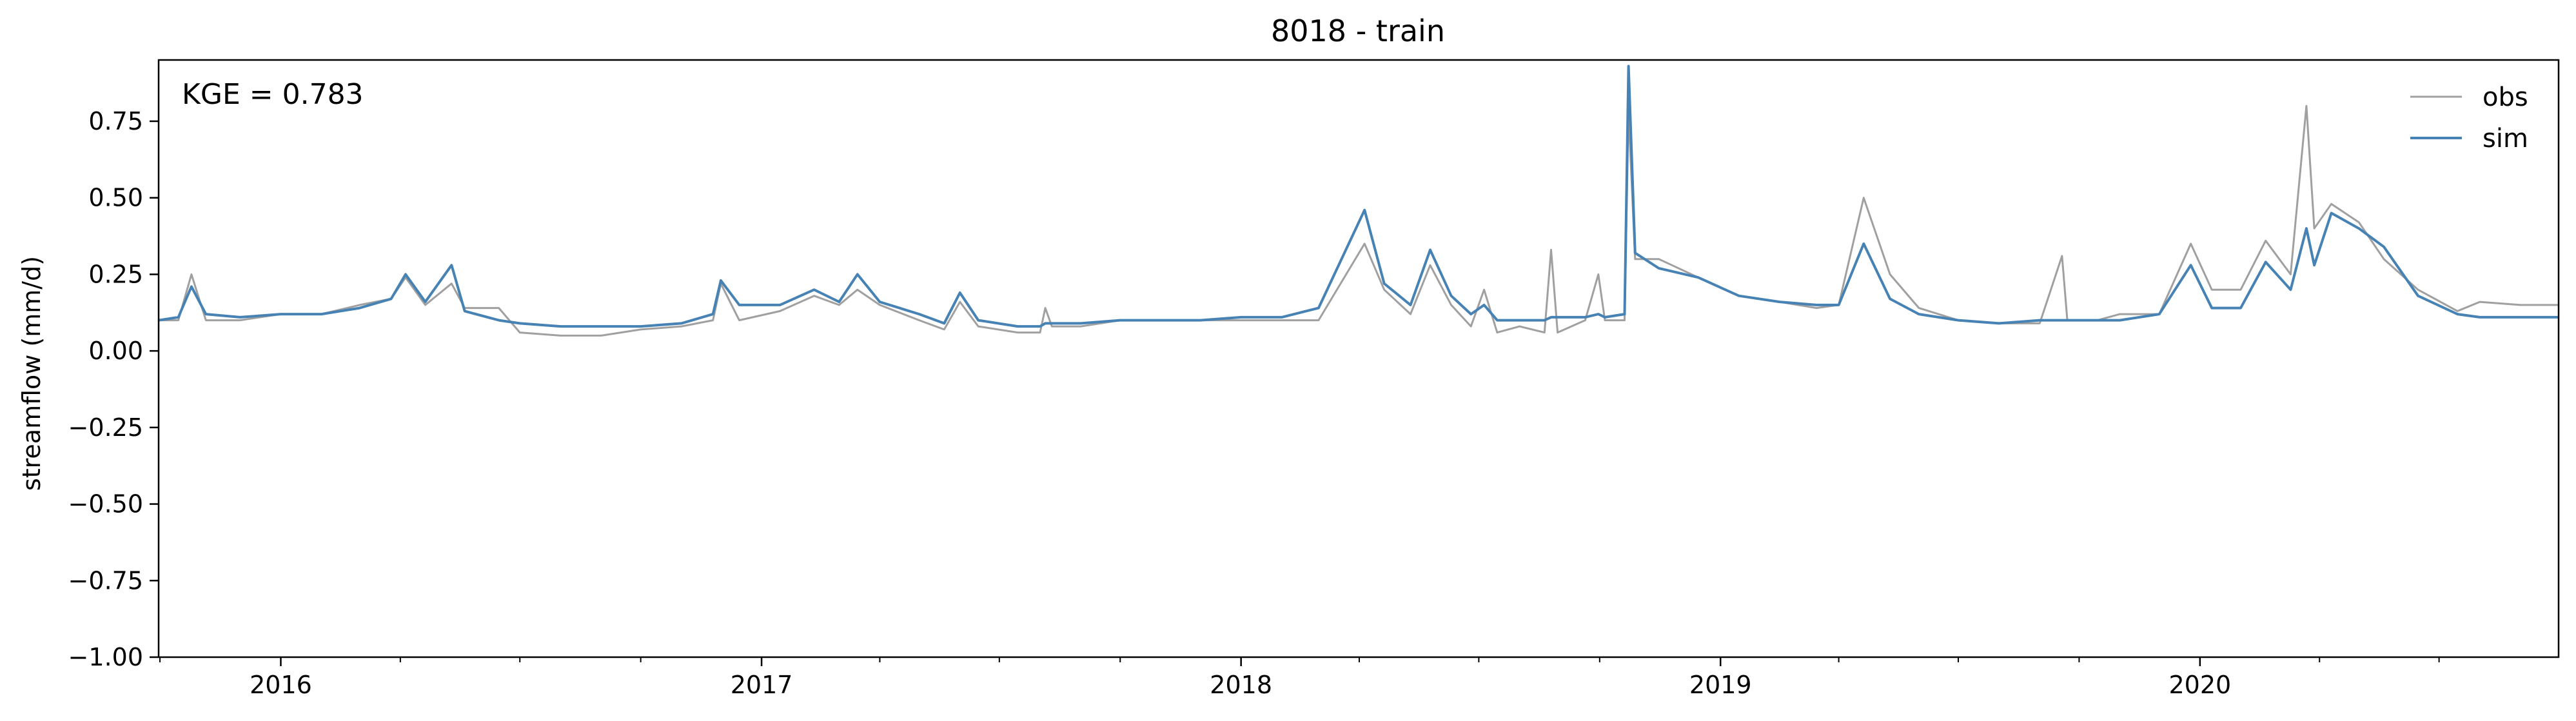 The width and height of the screenshot is (2576, 721). What do you see at coordinates (105, 657) in the screenshot?
I see `y-tick-label: −1.00` at bounding box center [105, 657].